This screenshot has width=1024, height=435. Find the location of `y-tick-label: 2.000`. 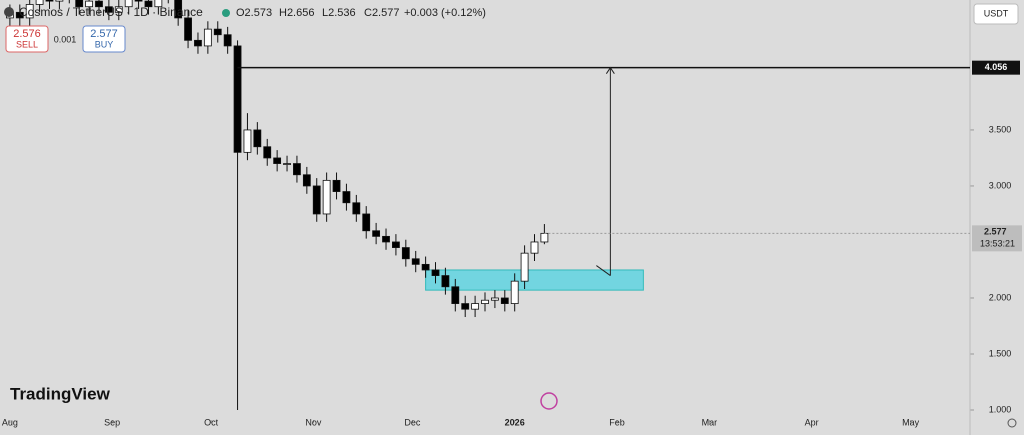

y-tick-label: 2.000 is located at coordinates (1000, 297).